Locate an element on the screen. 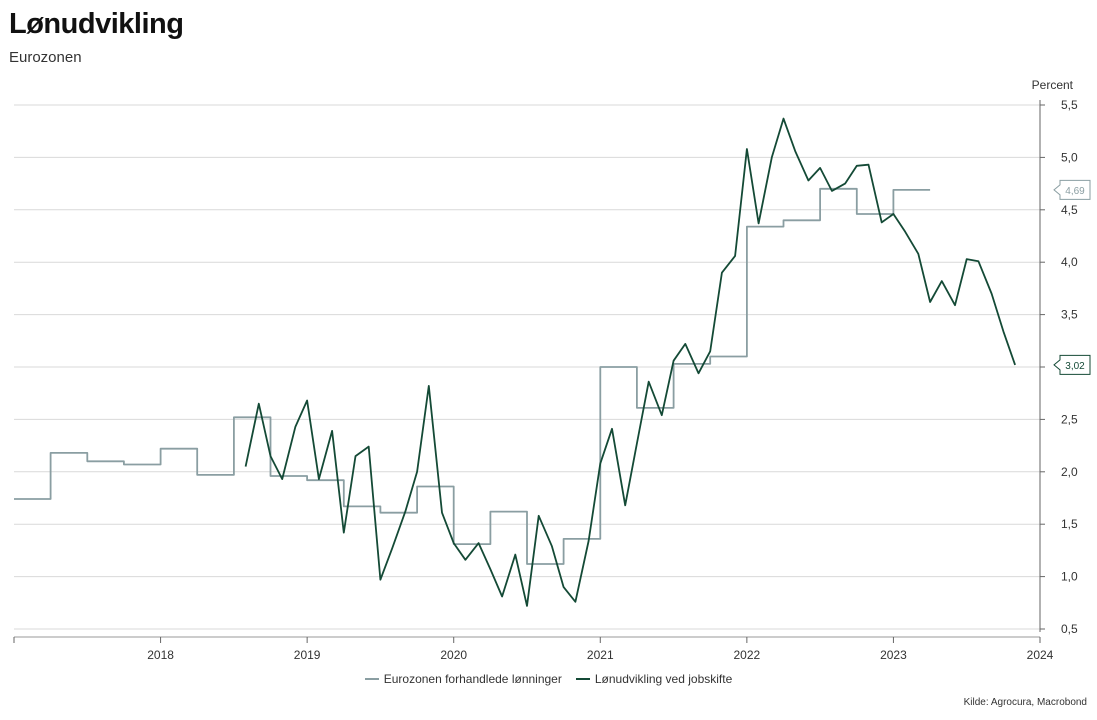  x-tick-label: 2020 is located at coordinates (453, 655).